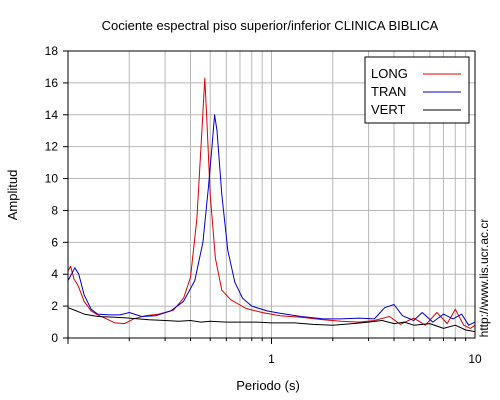 The height and width of the screenshot is (400, 500). I want to click on y-axis-title: Amplitud, so click(12, 195).